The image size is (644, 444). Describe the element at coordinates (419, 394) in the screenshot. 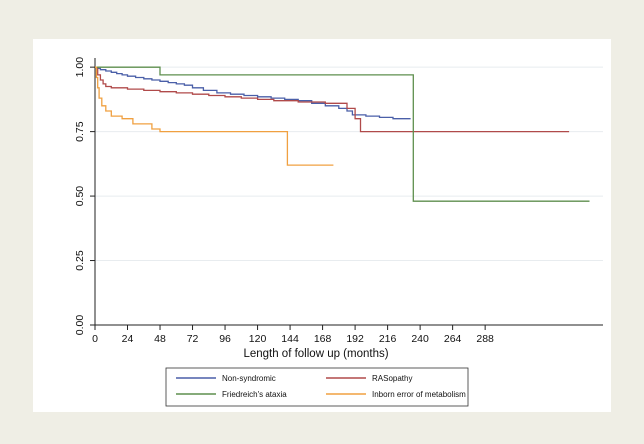

I see `legend-label-3: Inborn error of metabolism` at that location.